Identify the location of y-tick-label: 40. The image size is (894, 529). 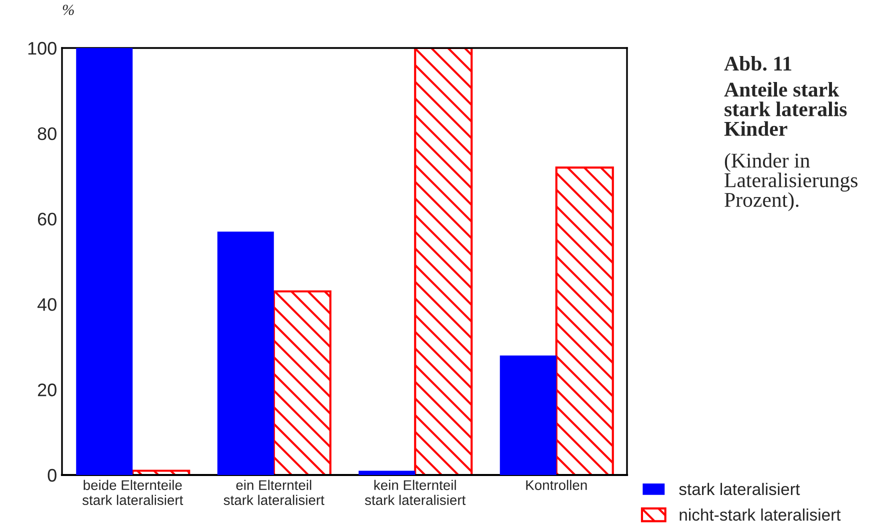
(46, 304).